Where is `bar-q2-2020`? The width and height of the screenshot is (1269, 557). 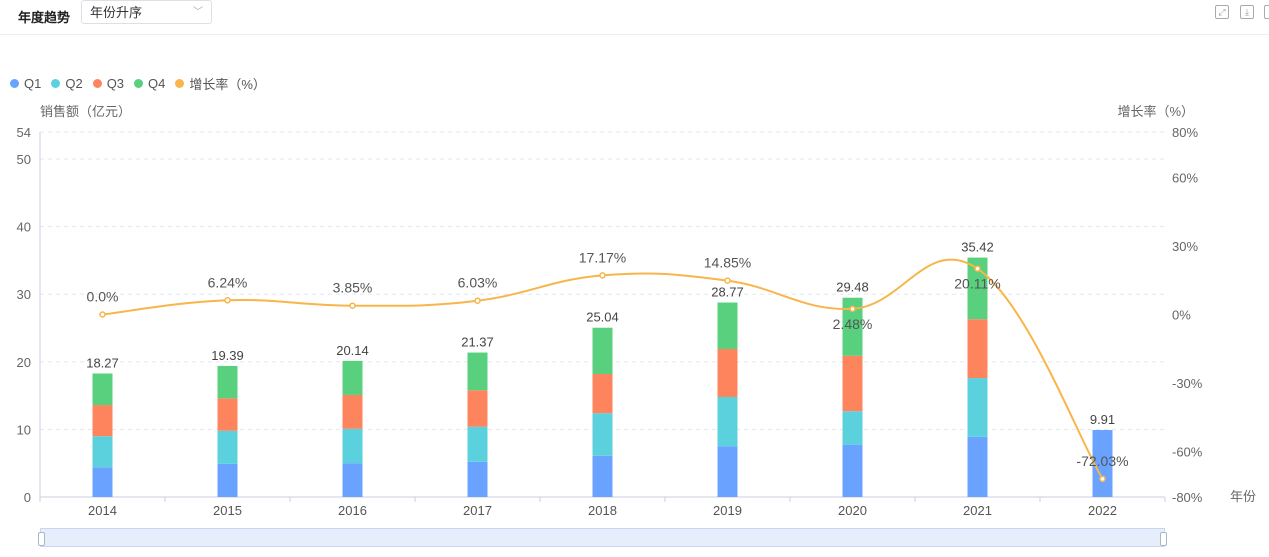 bar-q2-2020 is located at coordinates (852, 428).